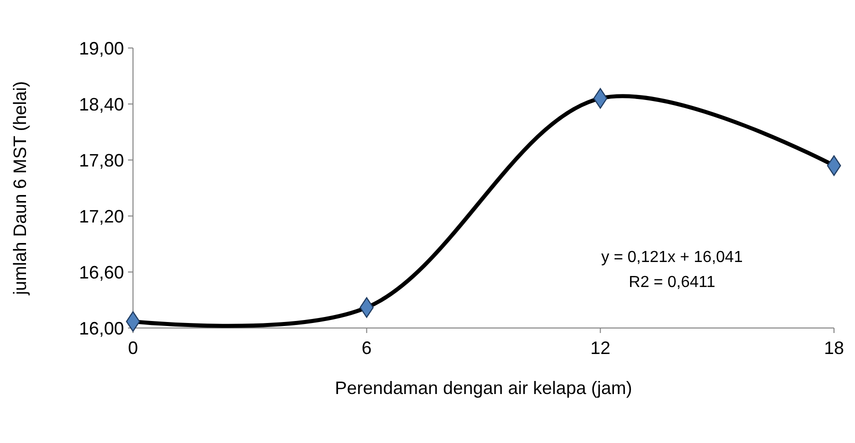 The width and height of the screenshot is (855, 443). Describe the element at coordinates (101, 48) in the screenshot. I see `y-tick-label: 19,00` at that location.